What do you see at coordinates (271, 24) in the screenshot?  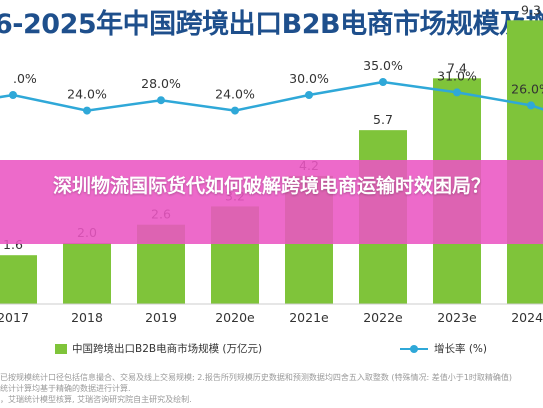 I see `chart-title: 6-2025年中国跨境出口B2B电商市场规模及增` at bounding box center [271, 24].